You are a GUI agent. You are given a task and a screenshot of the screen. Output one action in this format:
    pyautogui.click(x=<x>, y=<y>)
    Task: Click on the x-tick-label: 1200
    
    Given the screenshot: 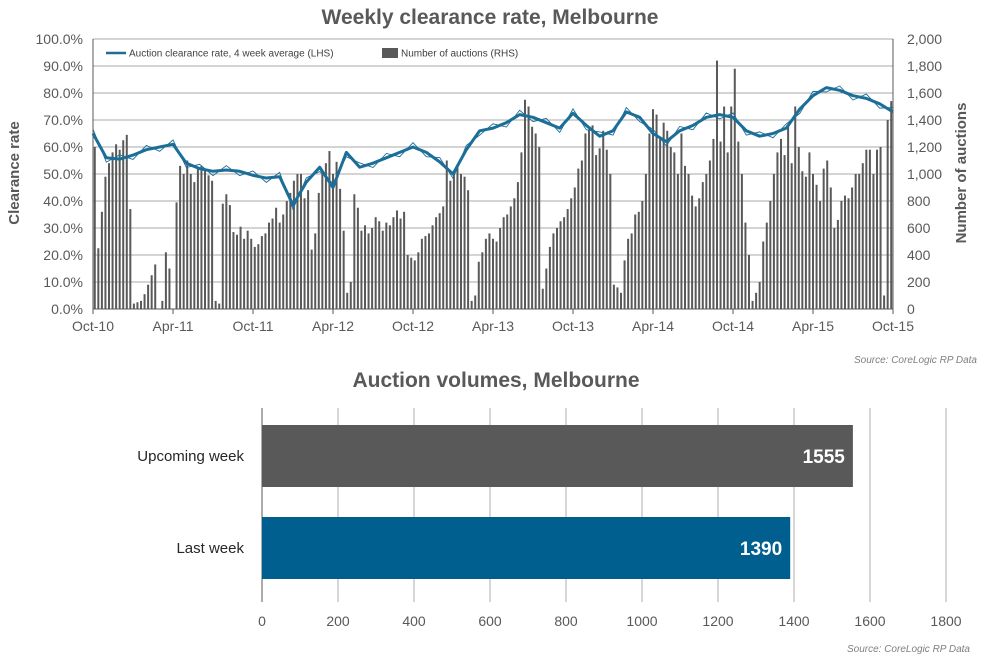 What is the action you would take?
    pyautogui.click(x=717, y=621)
    